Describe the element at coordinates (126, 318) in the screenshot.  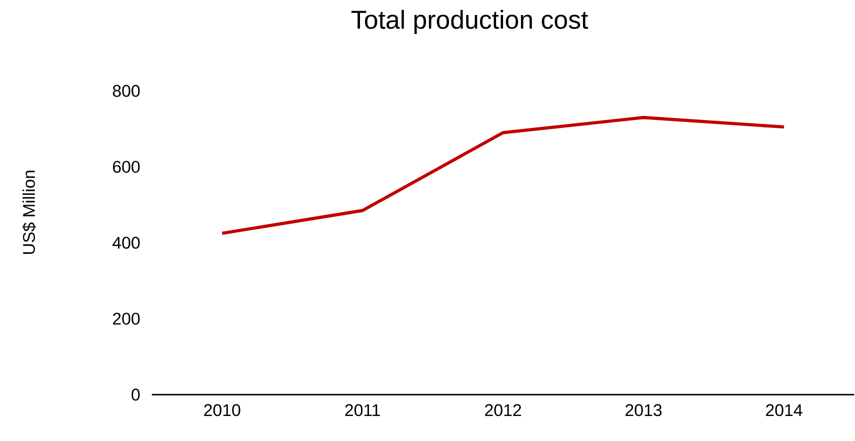
I see `y-tick-label: 200` at that location.